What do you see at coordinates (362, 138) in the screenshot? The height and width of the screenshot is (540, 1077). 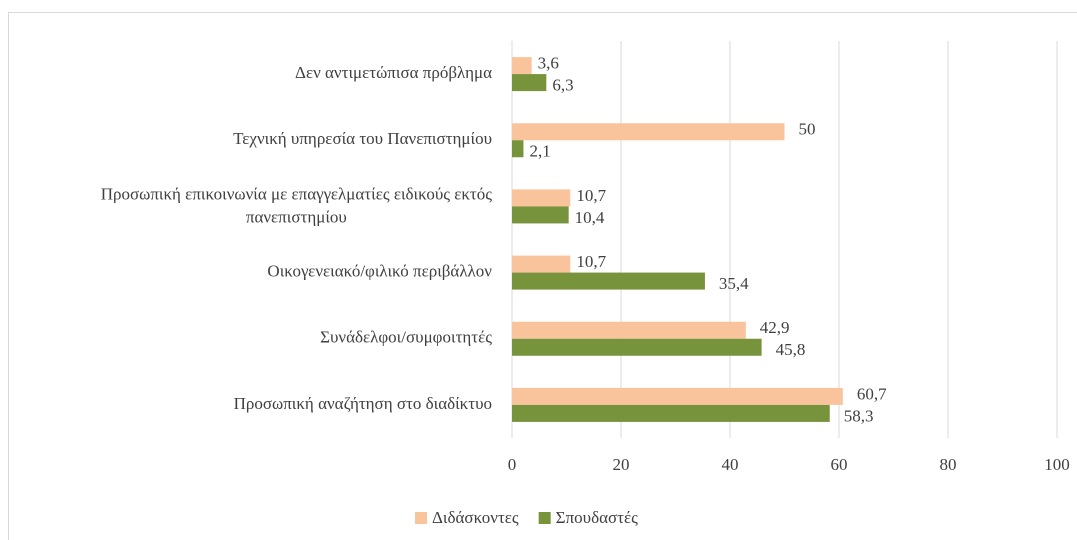 I see `category-label: Τεχνική υπηρεσία του Πανεπιστημίου` at bounding box center [362, 138].